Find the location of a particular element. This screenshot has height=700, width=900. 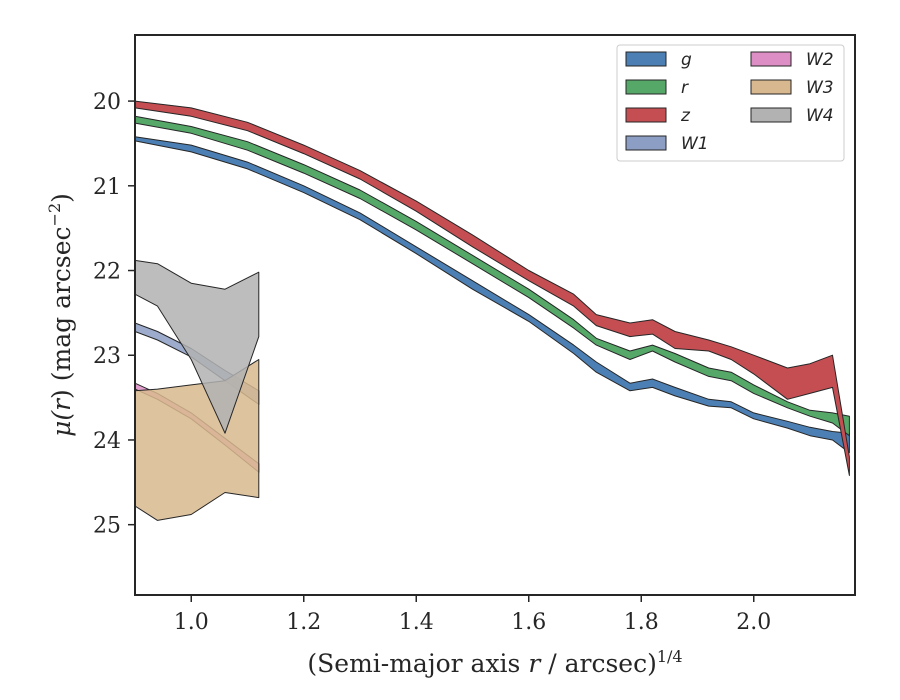

y-tick-label: 25 is located at coordinates (107, 526).